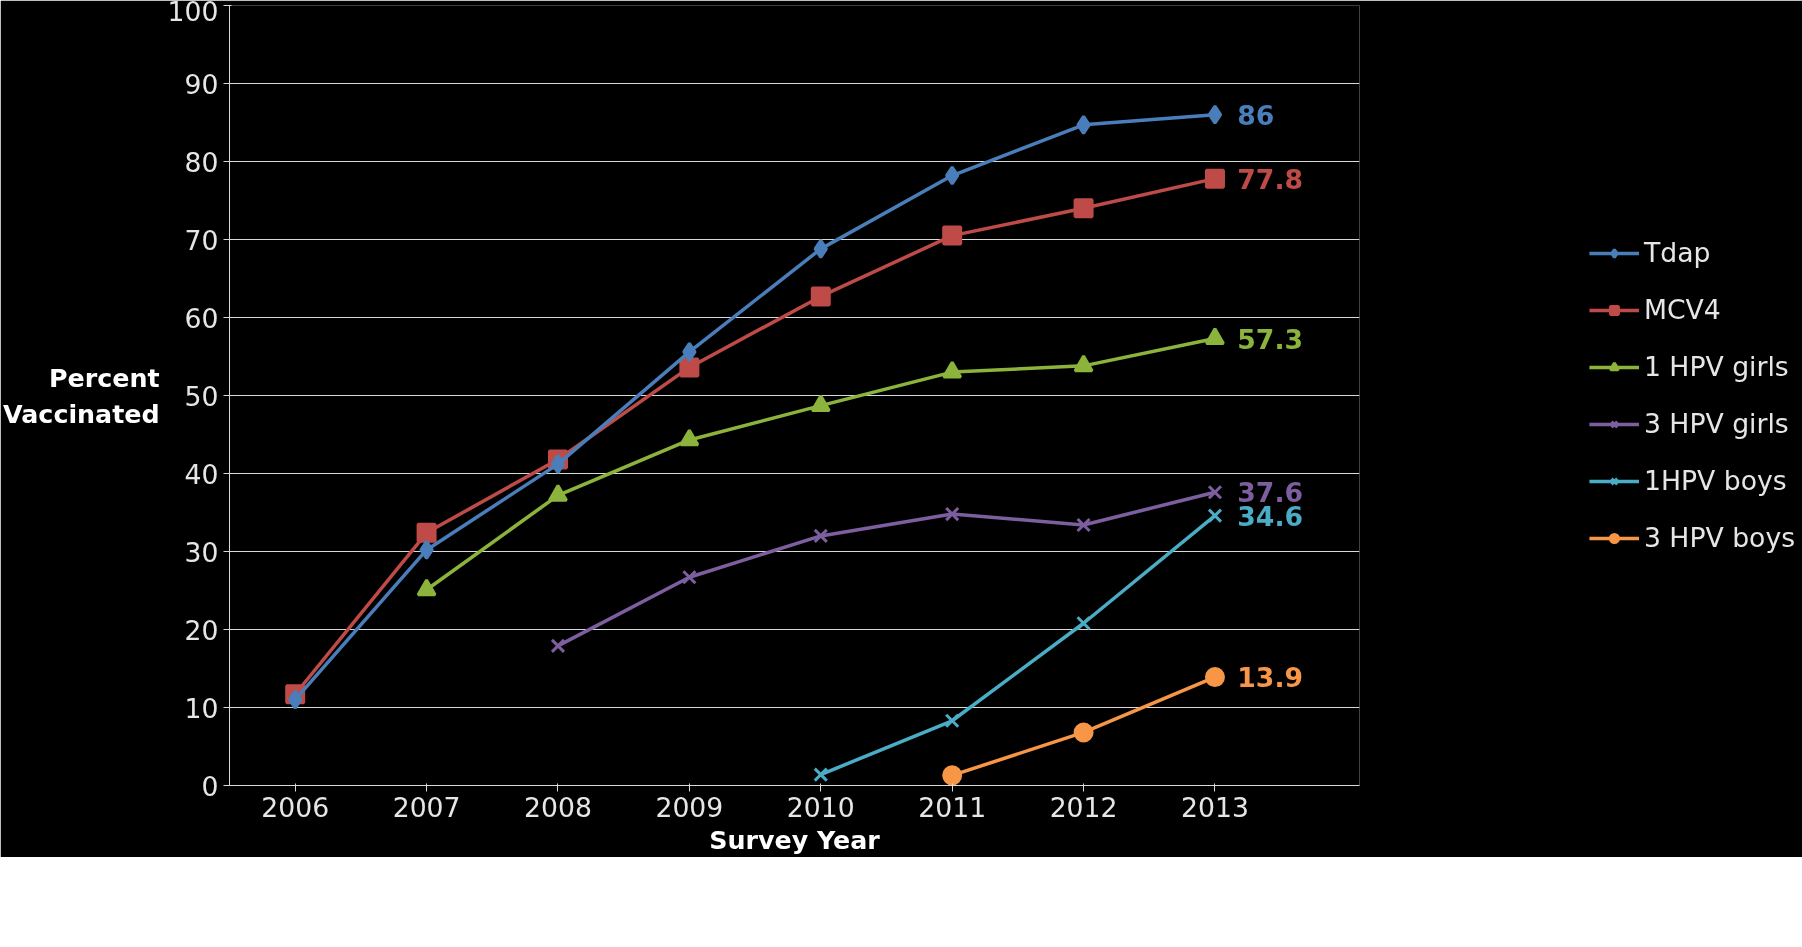 Image resolution: width=1802 pixels, height=947 pixels. What do you see at coordinates (1270, 179) in the screenshot?
I see `data-label: 77.8` at bounding box center [1270, 179].